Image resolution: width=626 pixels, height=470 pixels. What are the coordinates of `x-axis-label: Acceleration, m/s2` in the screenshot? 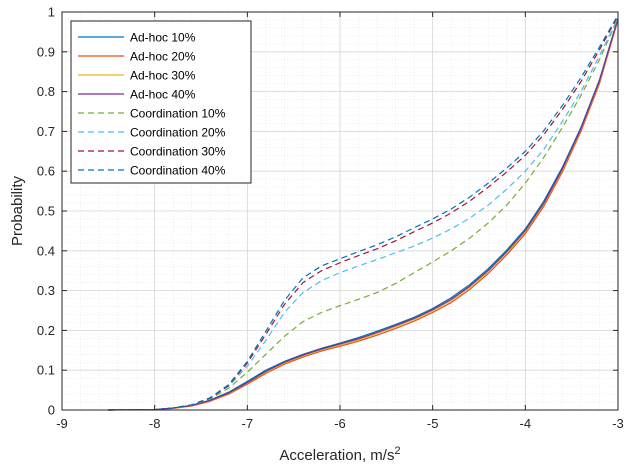 It's located at (339, 454).